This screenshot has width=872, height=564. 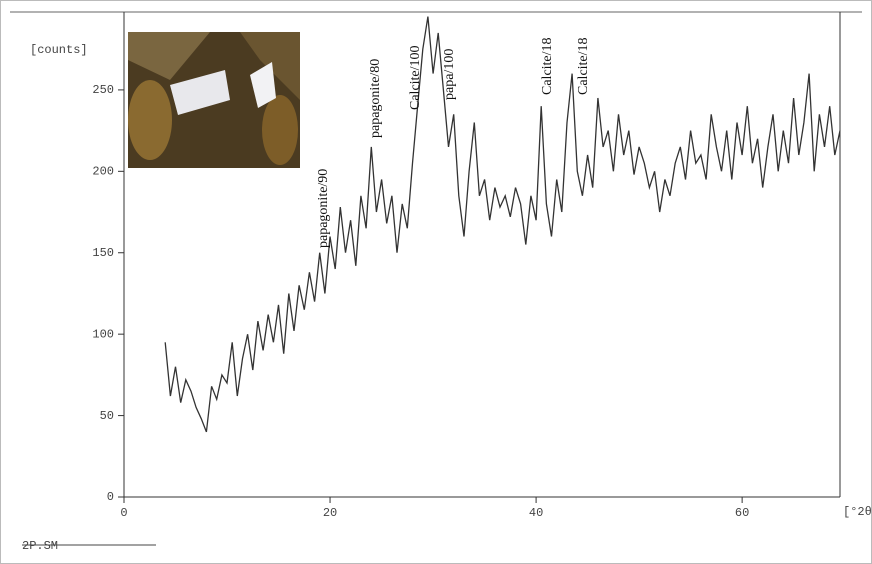 I want to click on x-tick-label: 20, so click(x=330, y=513).